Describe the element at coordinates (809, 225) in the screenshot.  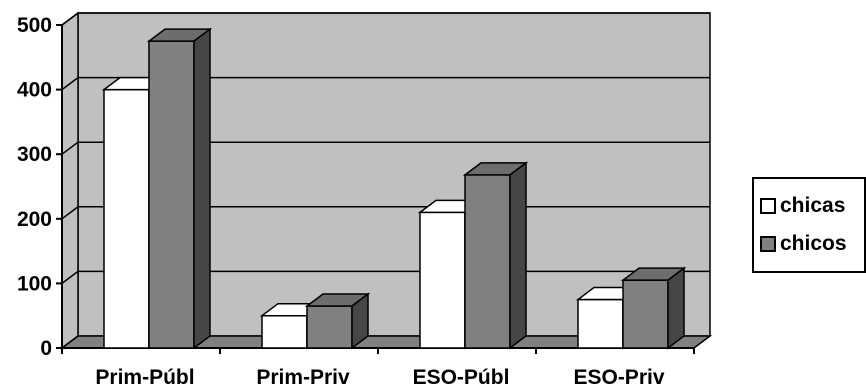
I see `legend: chicas chicos` at that location.